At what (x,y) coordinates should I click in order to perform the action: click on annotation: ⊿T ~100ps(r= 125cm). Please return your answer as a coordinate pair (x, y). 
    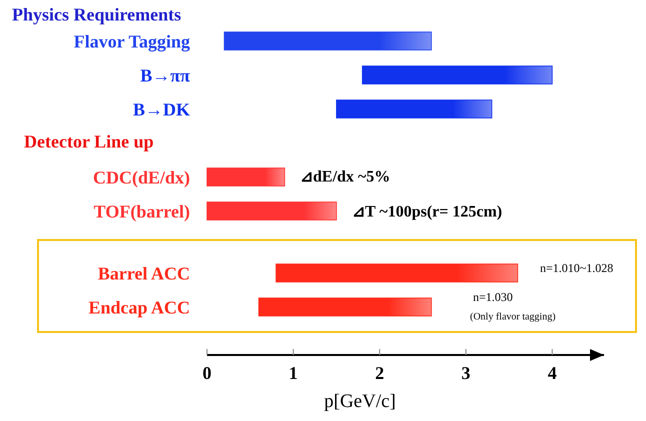
    Looking at the image, I should click on (427, 212).